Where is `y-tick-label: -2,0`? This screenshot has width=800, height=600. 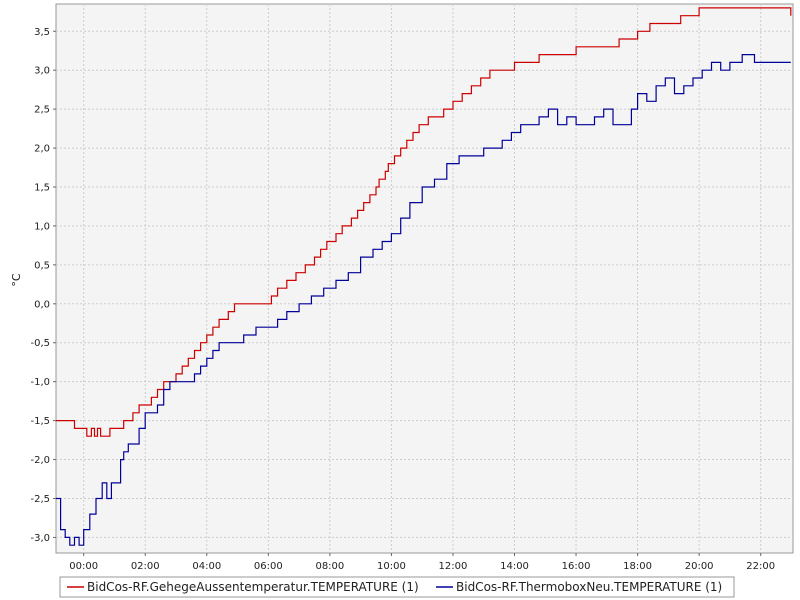 y-tick-label: -2,0 is located at coordinates (40, 460).